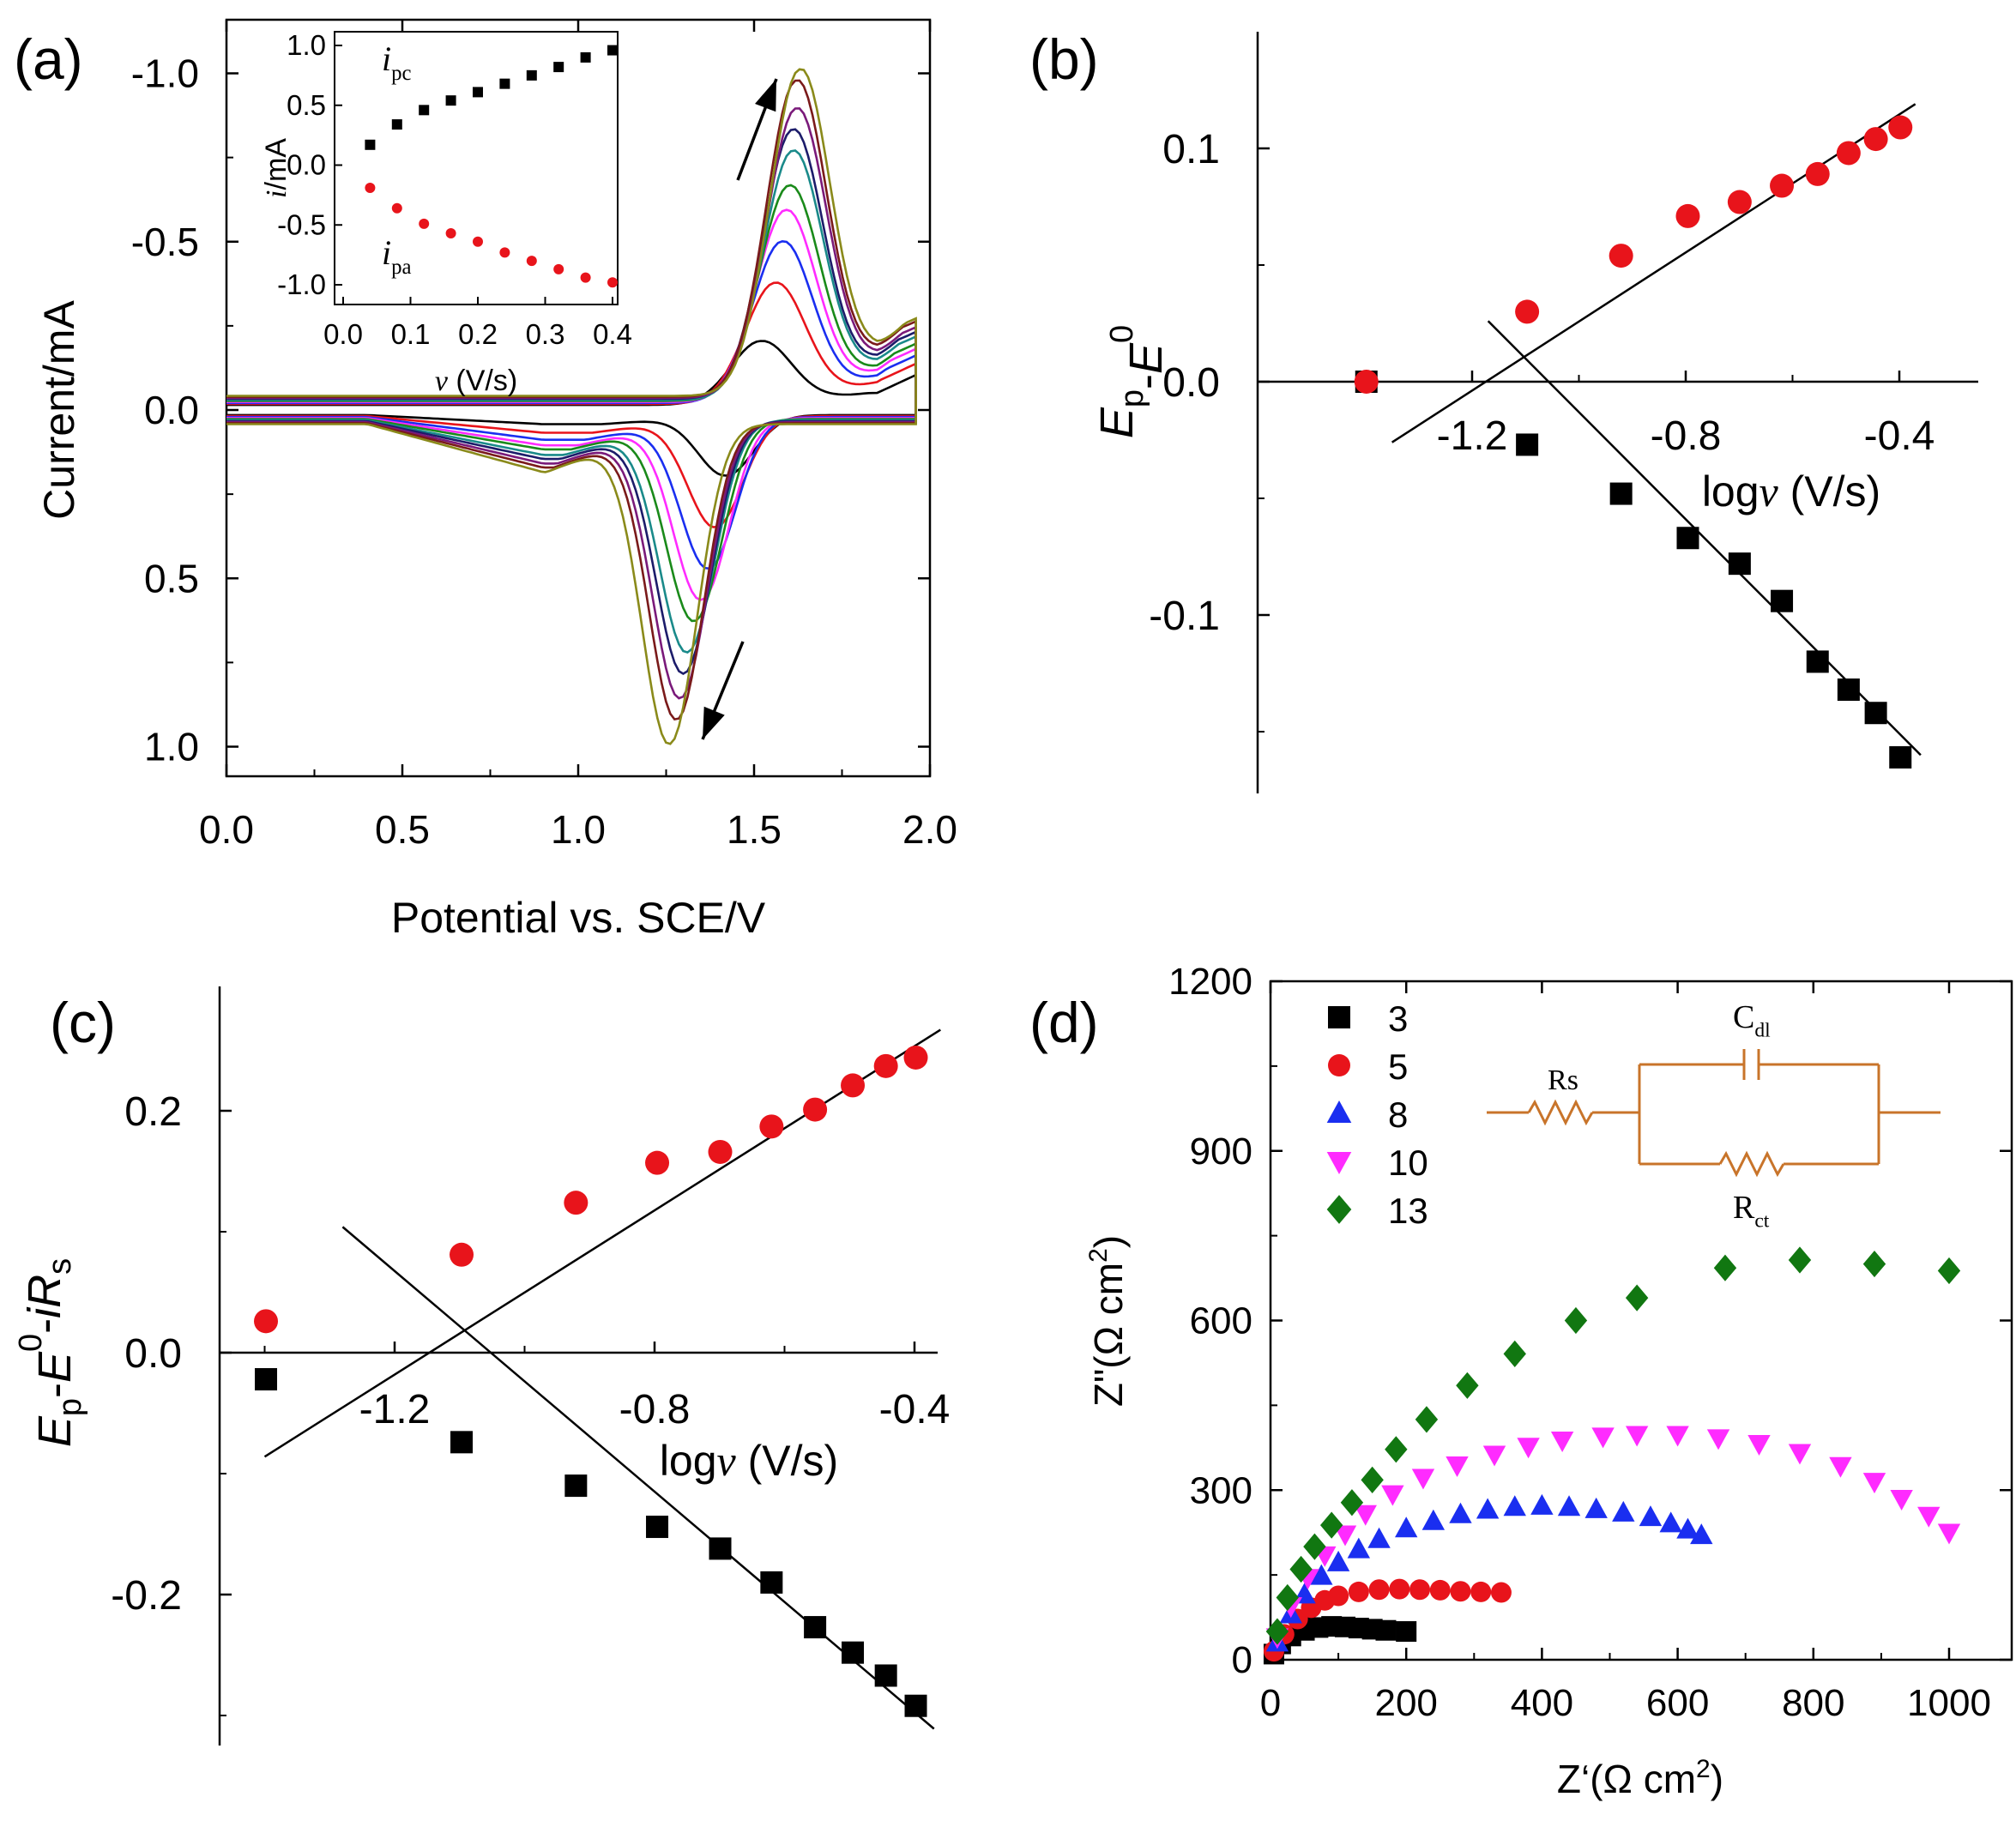 The height and width of the screenshot is (1821, 2016). What do you see at coordinates (1064, 59) in the screenshot?
I see `panel-label-b: (b)` at bounding box center [1064, 59].